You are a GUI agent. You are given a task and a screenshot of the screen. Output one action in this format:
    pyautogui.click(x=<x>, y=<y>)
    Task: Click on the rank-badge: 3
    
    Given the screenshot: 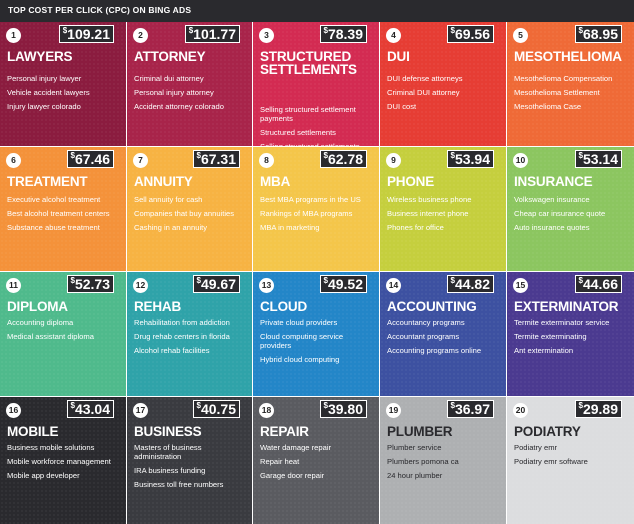 What is the action you would take?
    pyautogui.click(x=266, y=35)
    